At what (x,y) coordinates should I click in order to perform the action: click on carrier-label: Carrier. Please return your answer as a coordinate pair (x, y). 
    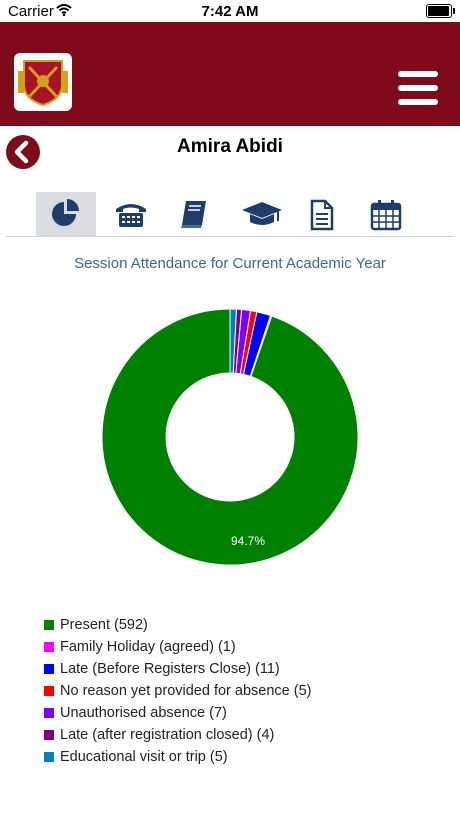
    Looking at the image, I should click on (31, 11).